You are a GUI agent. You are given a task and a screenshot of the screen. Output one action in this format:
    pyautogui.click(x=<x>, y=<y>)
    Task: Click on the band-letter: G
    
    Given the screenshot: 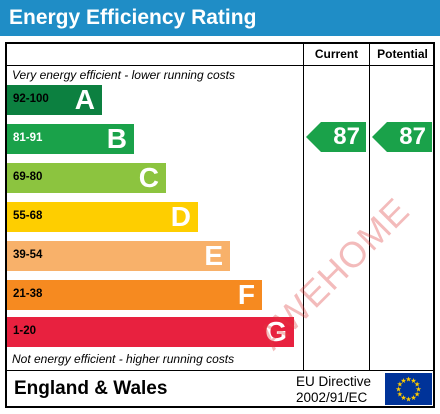 What is the action you would take?
    pyautogui.click(x=276, y=331)
    